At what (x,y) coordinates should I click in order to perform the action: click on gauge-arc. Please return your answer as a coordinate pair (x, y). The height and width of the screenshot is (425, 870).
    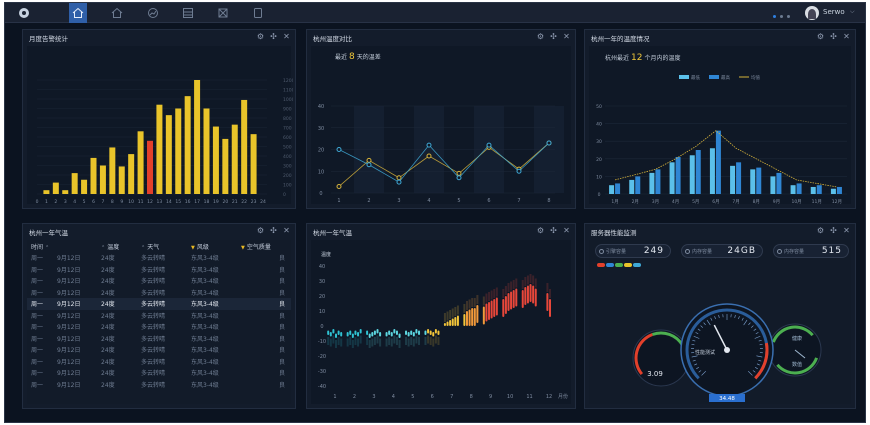
    Looking at the image, I should click on (797, 366).